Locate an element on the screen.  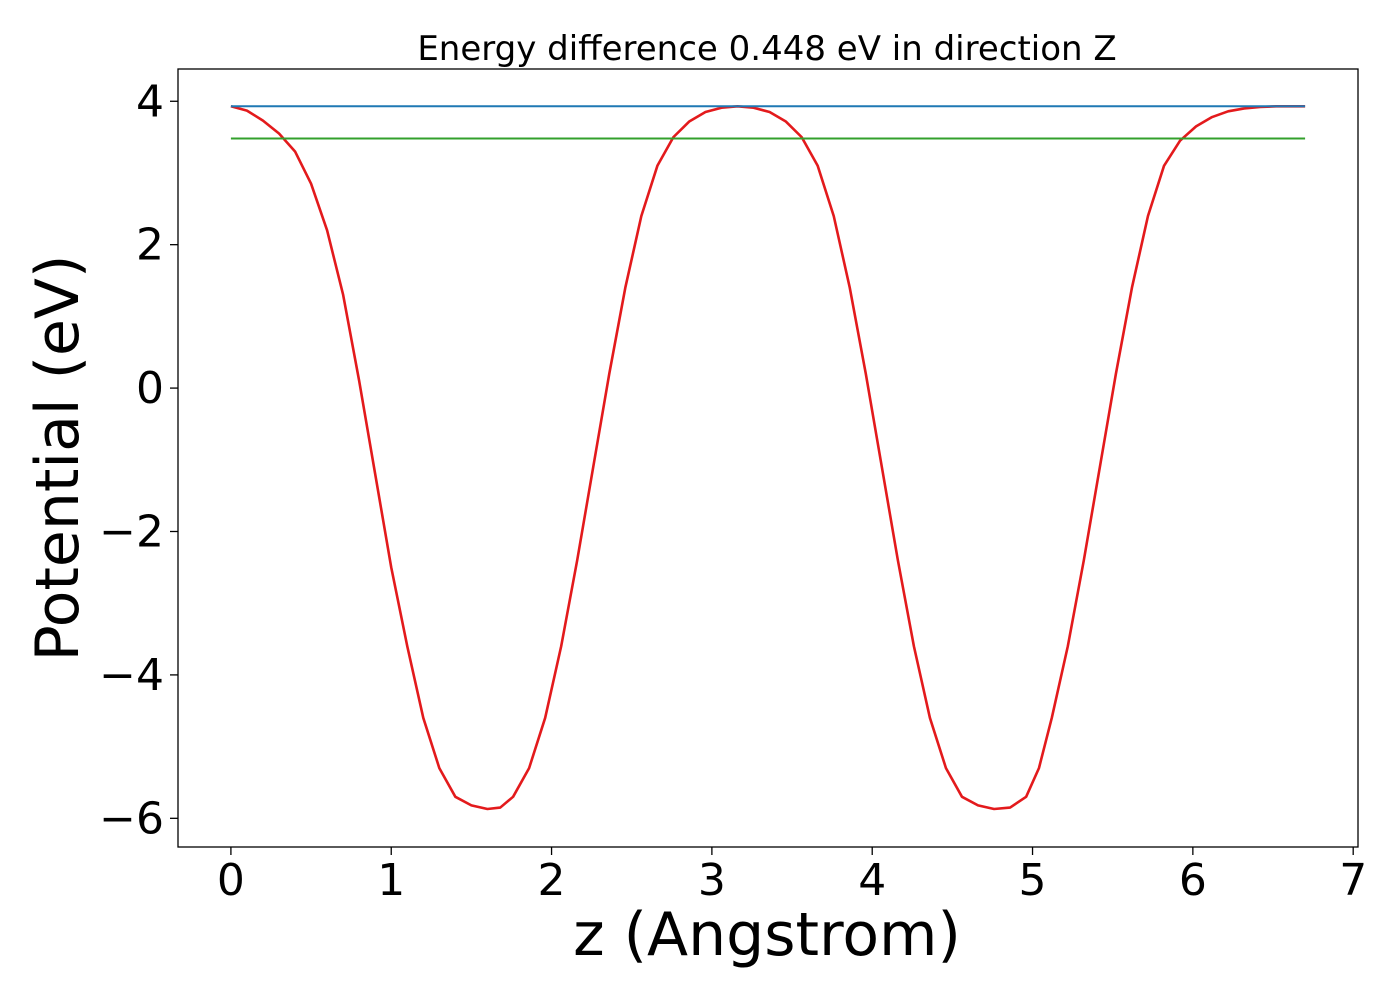
x-tick-label: 6 is located at coordinates (1193, 880).